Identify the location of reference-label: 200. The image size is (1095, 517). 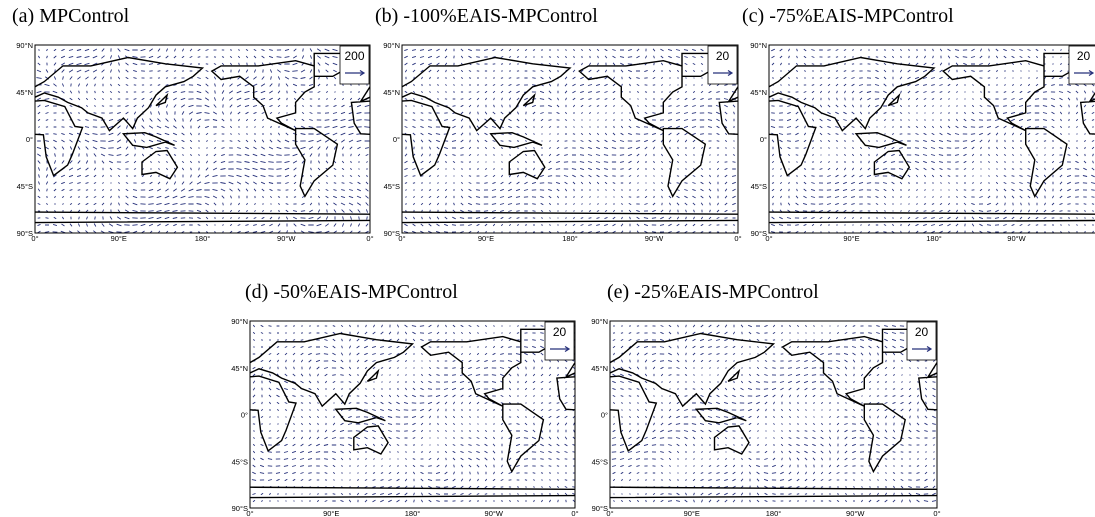
(354, 56).